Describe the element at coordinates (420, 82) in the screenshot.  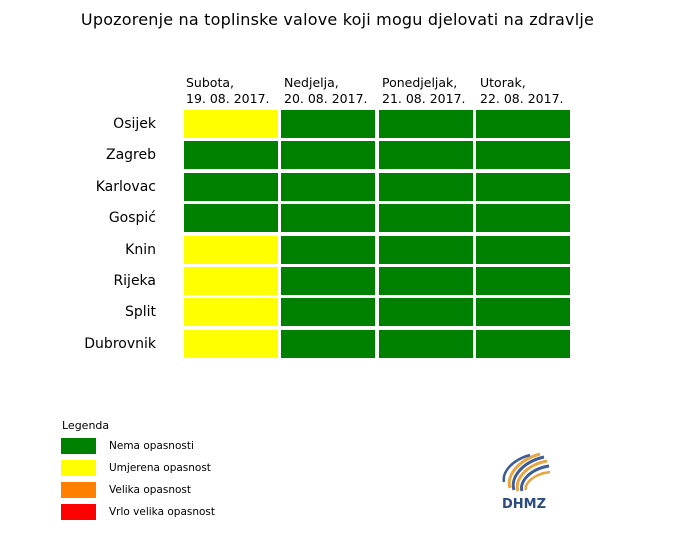
I see `day-name: Ponedjeljak,` at that location.